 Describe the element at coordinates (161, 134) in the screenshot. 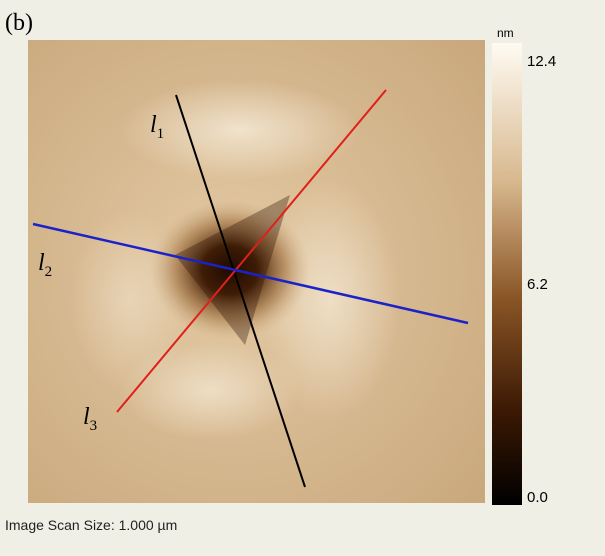

I see `line-index: 1` at that location.